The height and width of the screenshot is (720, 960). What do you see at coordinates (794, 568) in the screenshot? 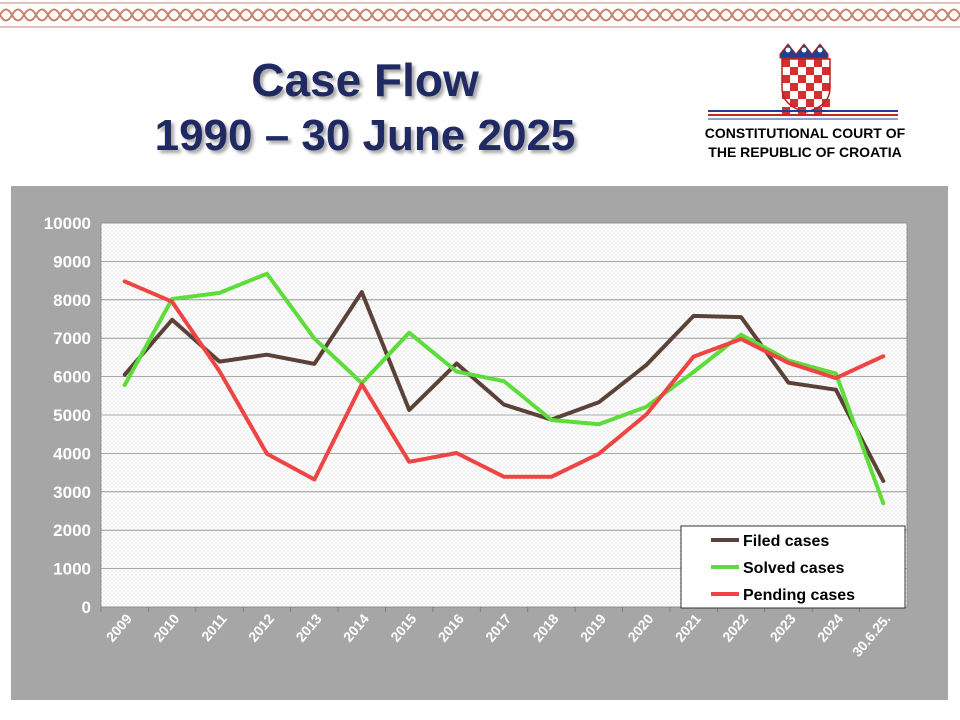
I see `legend-label: Solved cases` at bounding box center [794, 568].